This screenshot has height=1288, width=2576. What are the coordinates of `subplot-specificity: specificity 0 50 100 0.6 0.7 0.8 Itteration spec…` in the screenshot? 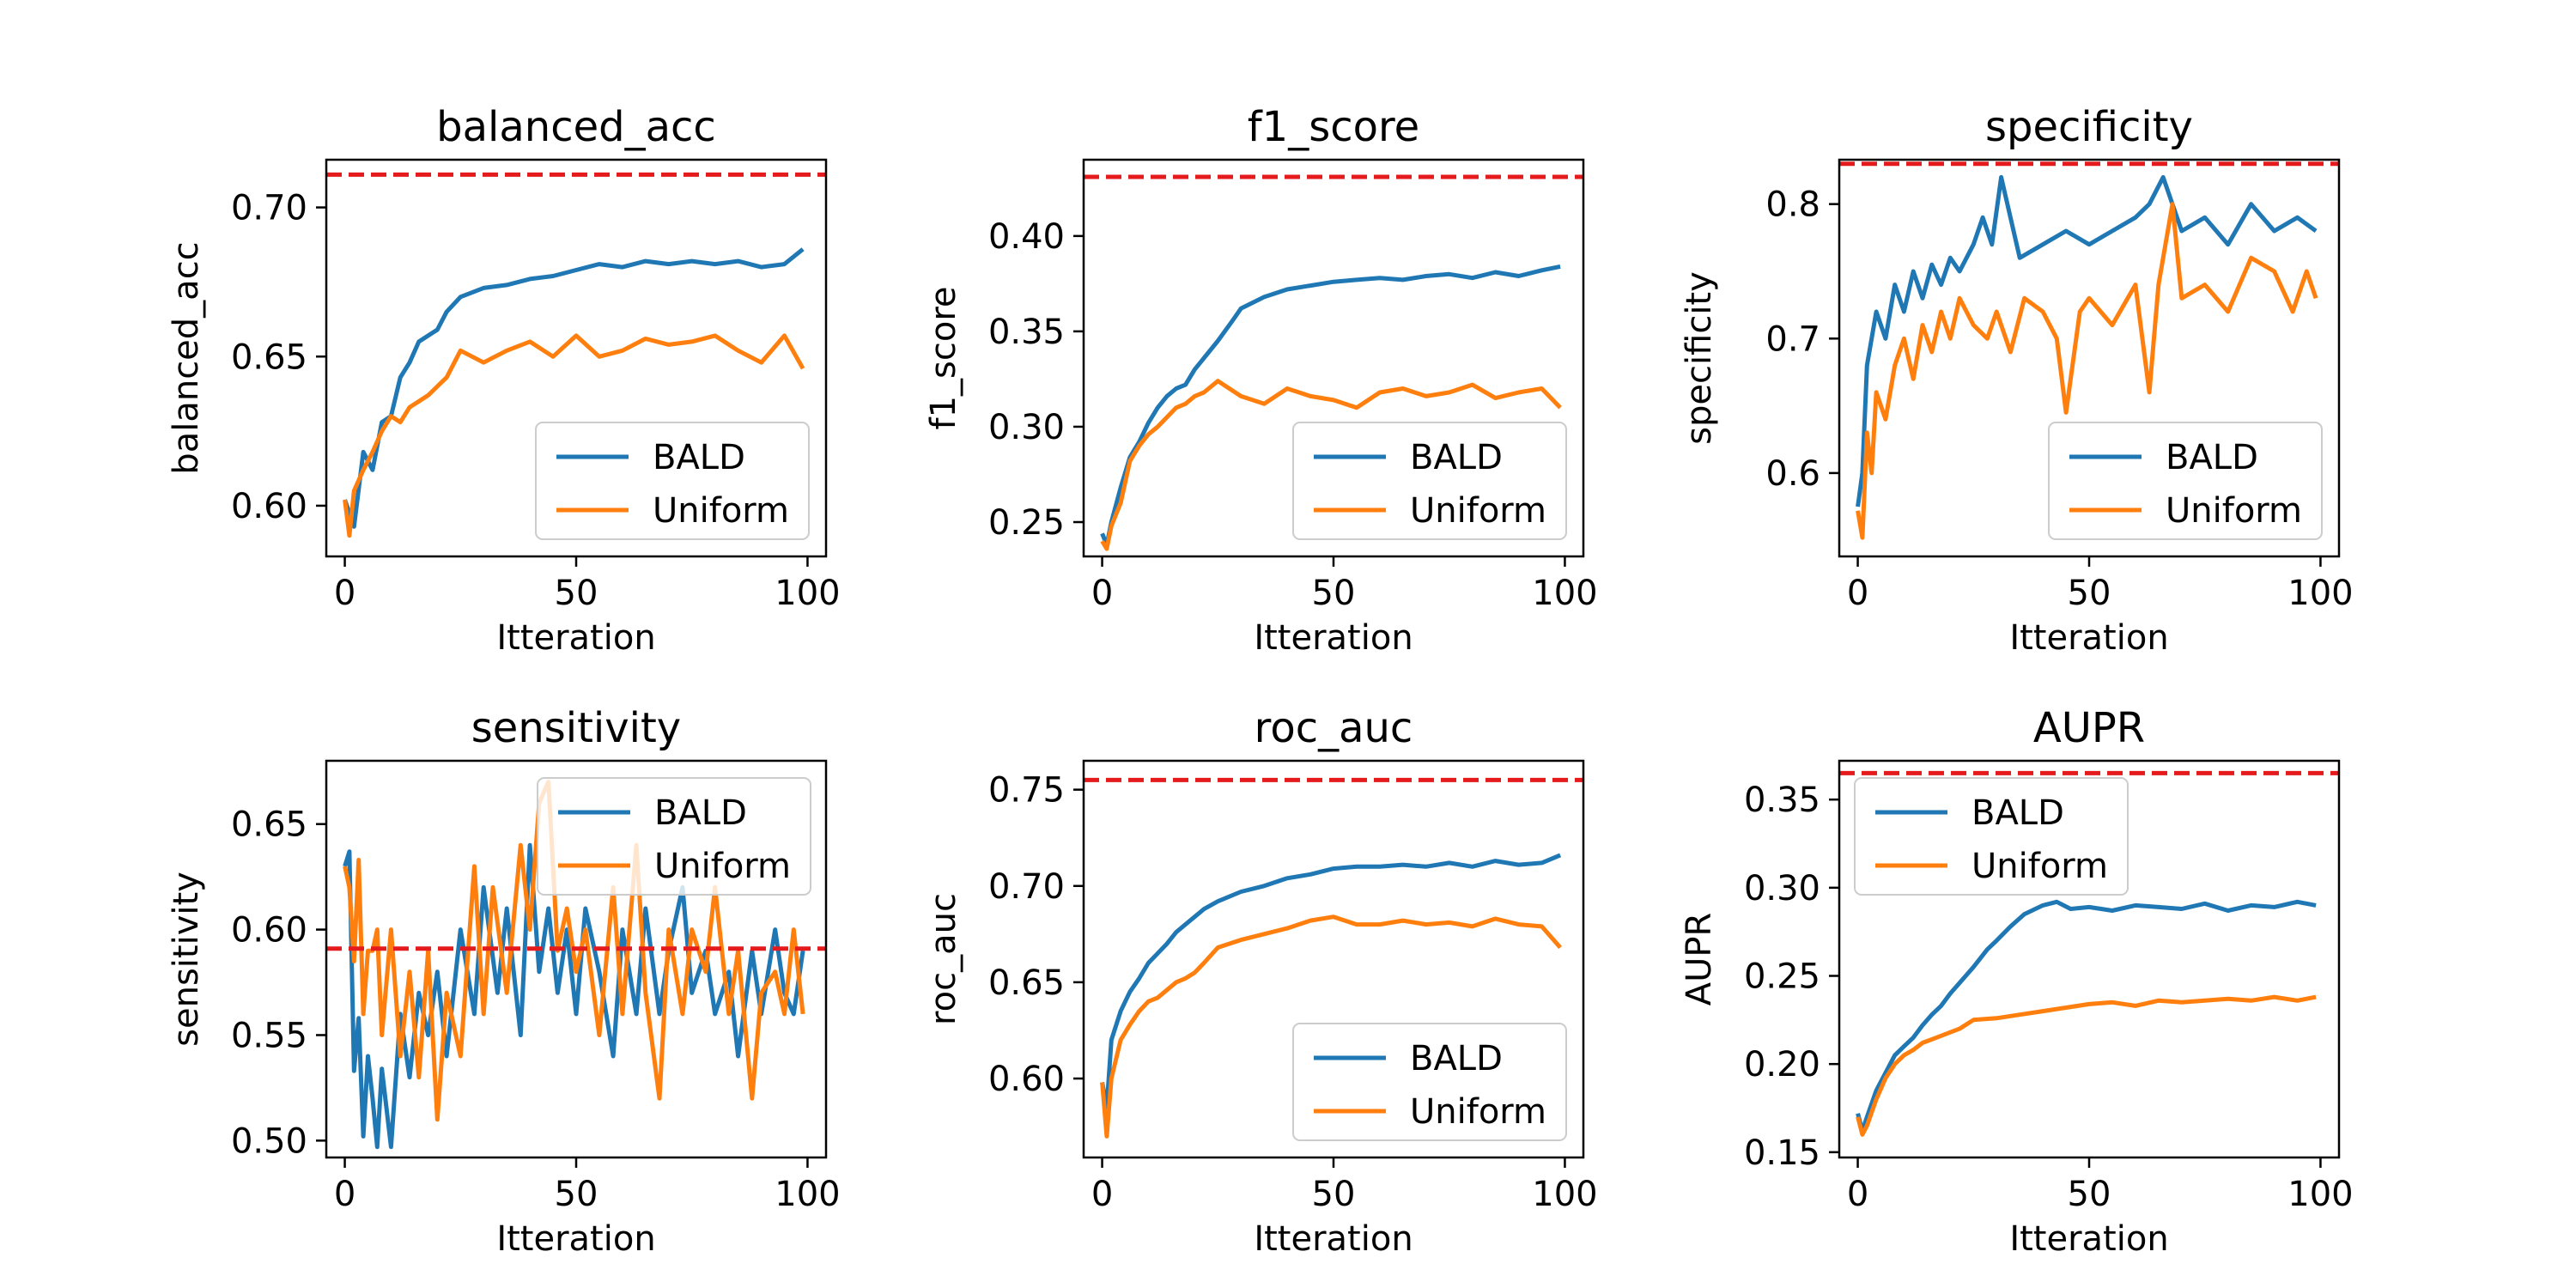 It's located at (2017, 380).